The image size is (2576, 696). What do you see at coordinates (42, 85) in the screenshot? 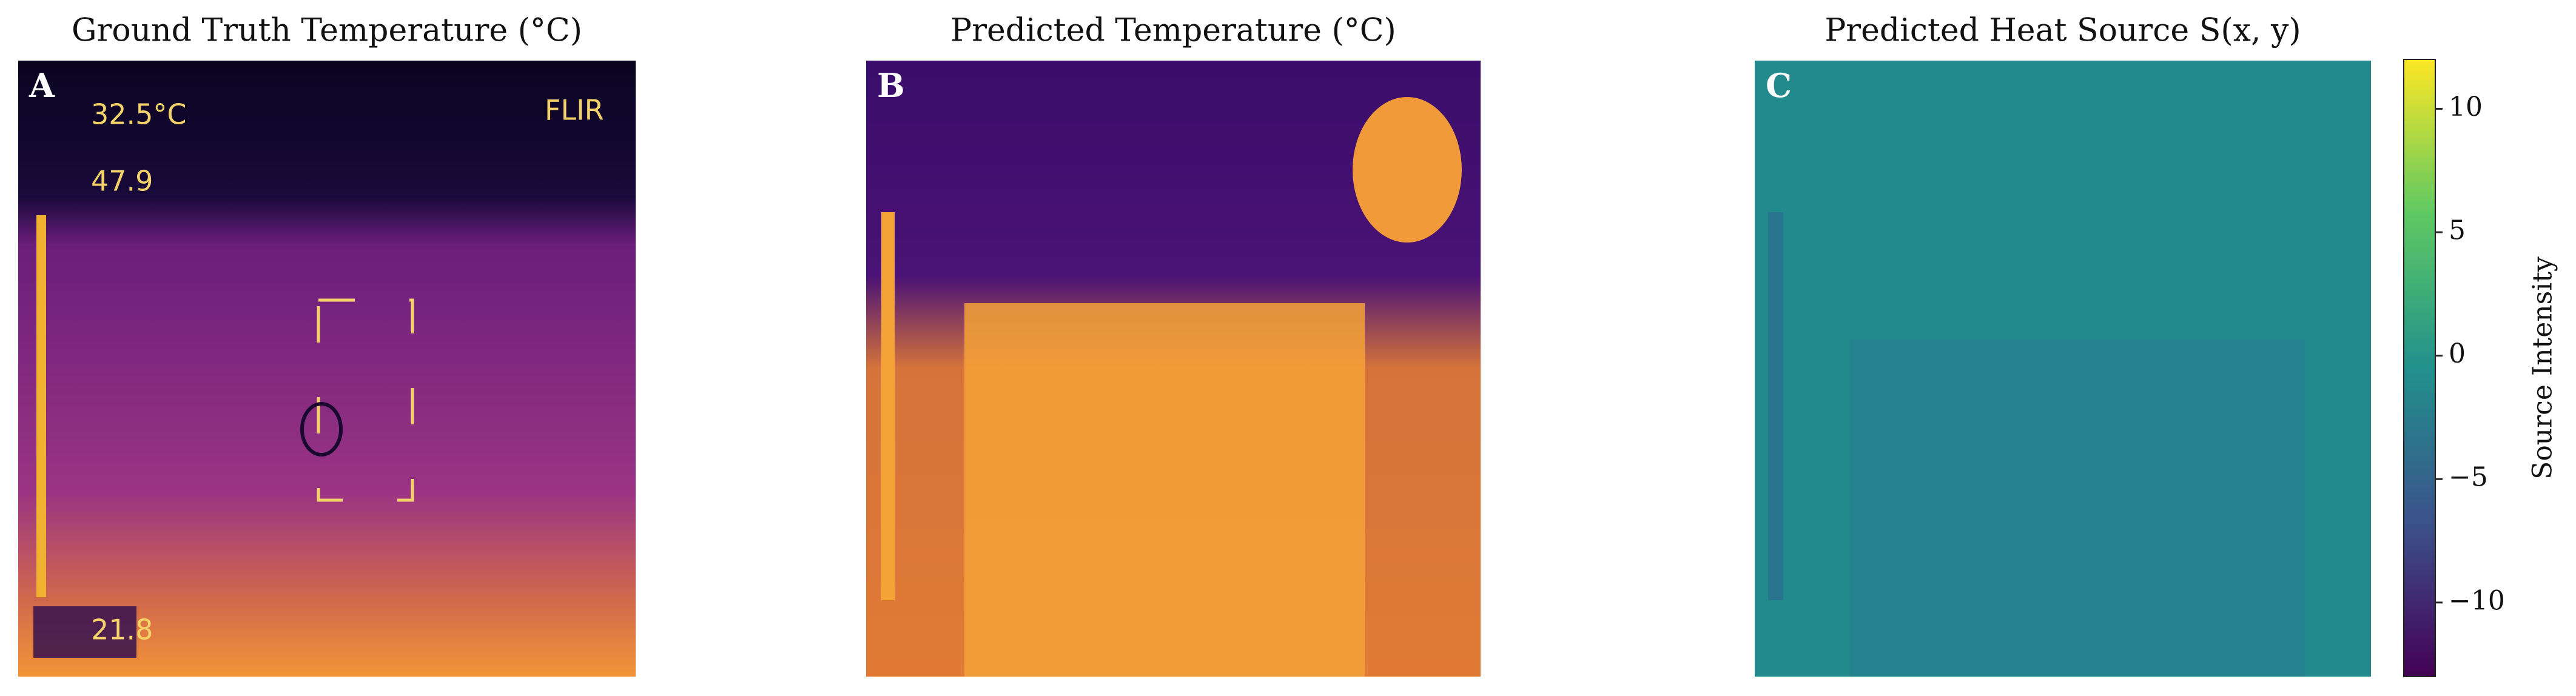
I see `panel-label: A` at bounding box center [42, 85].